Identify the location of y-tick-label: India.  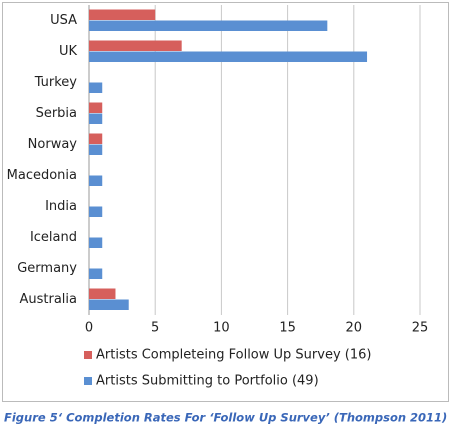
(61, 206).